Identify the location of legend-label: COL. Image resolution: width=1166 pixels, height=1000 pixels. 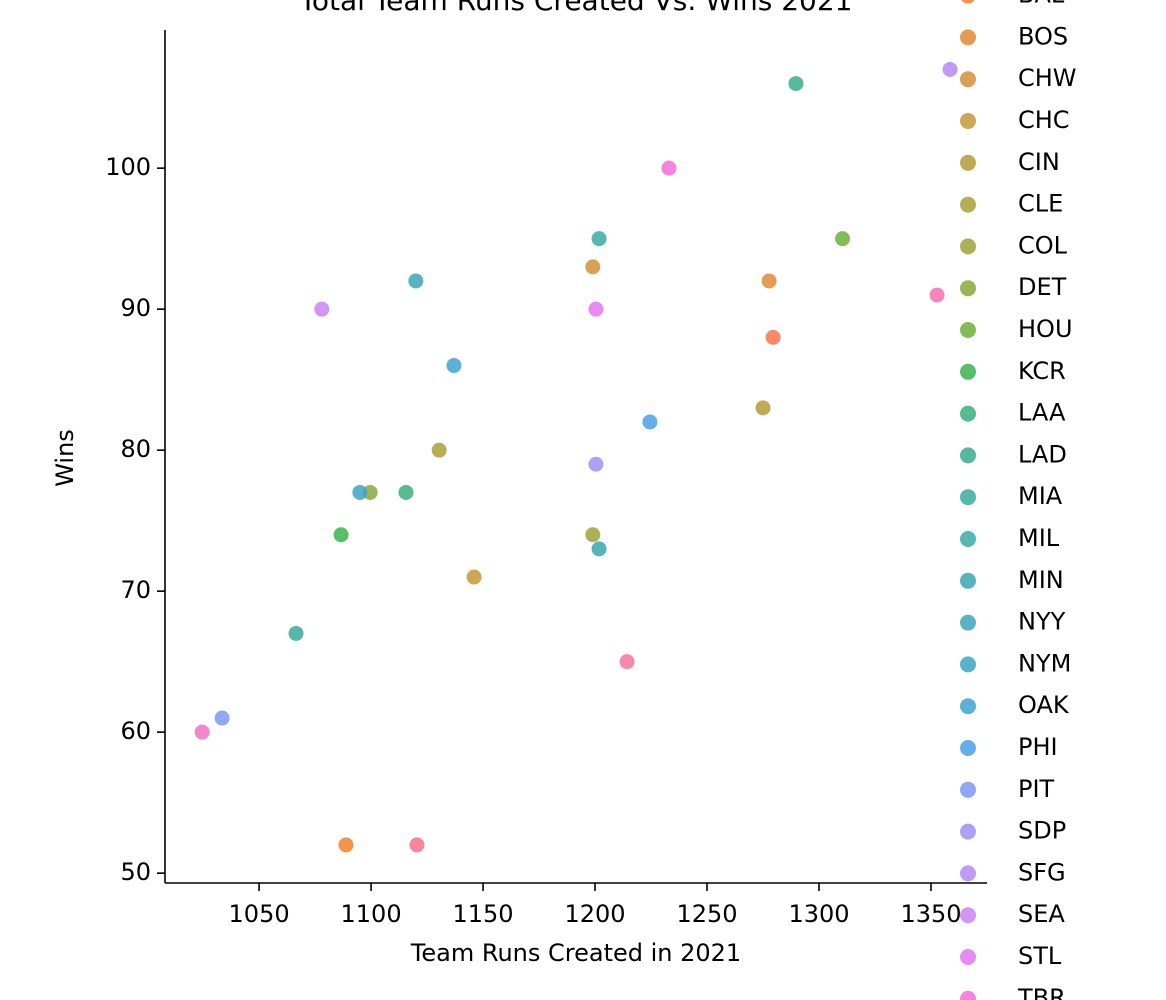
(1043, 245).